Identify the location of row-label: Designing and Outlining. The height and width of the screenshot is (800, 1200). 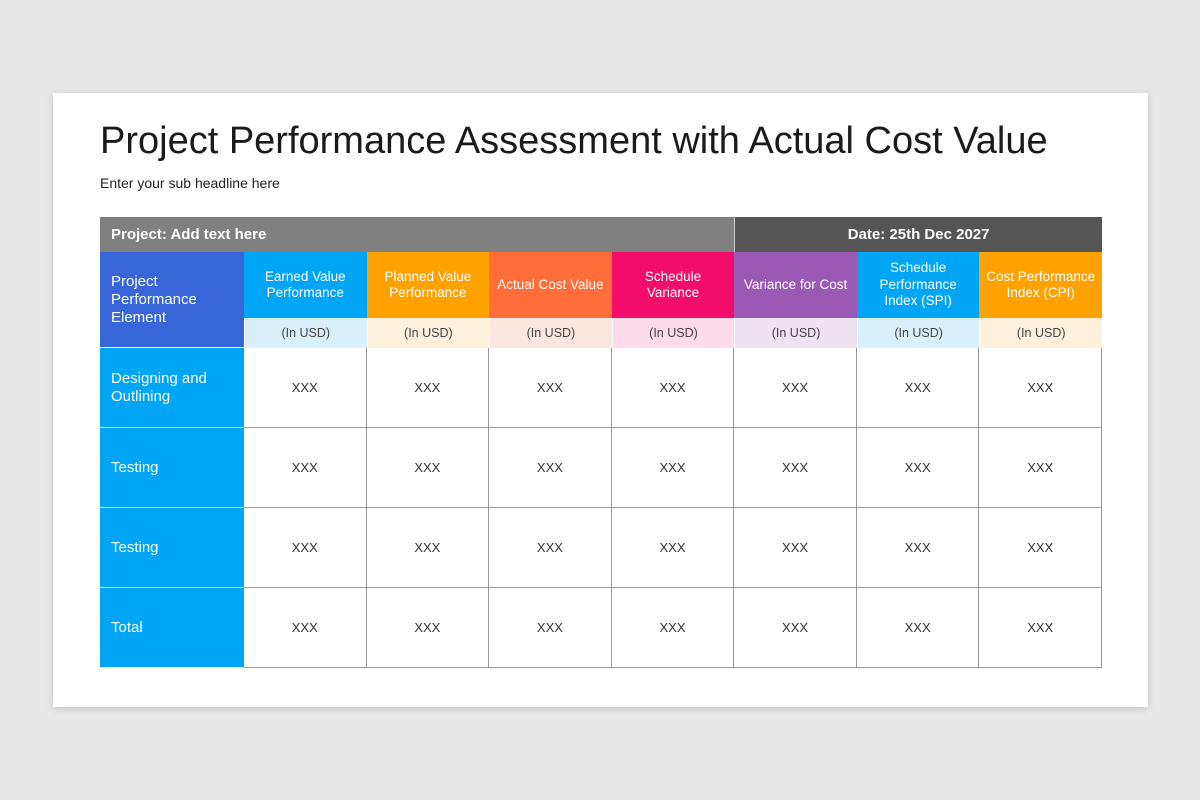
(172, 388).